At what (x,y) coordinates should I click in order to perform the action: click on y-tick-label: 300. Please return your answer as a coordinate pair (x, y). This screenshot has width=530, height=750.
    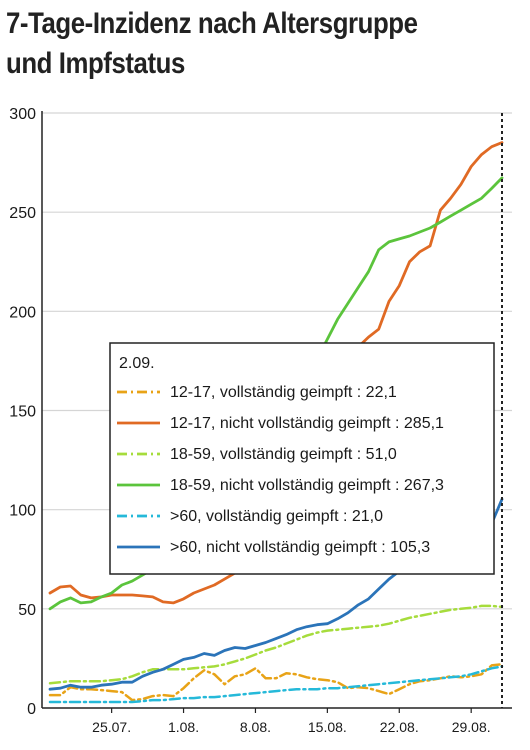
    Looking at the image, I should click on (22, 114).